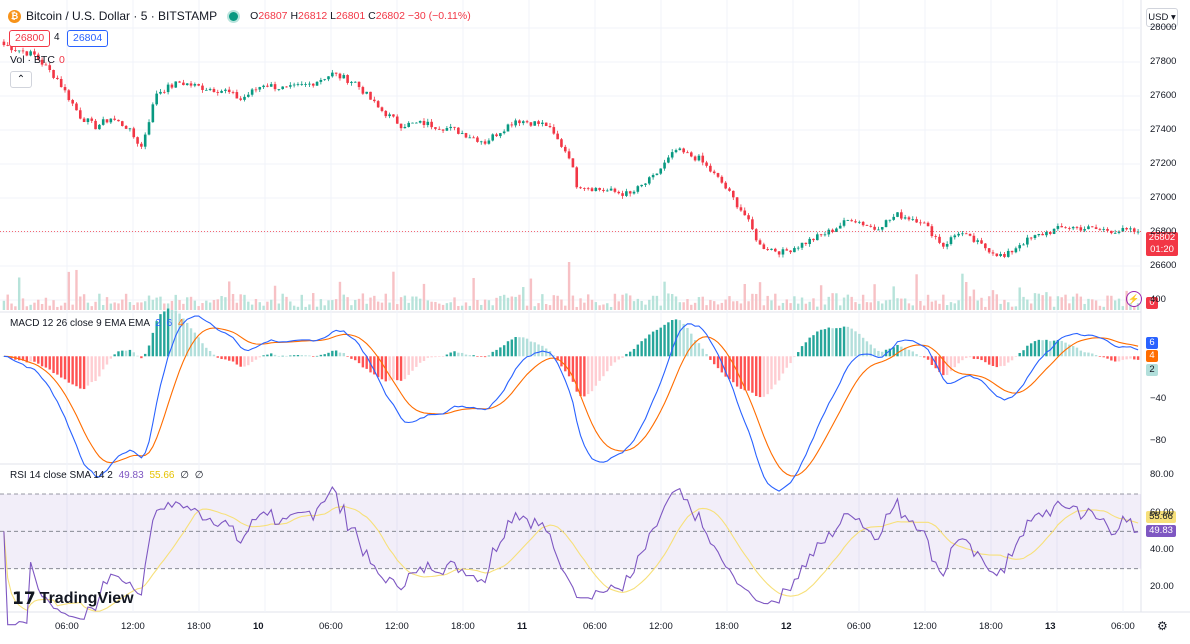 The width and height of the screenshot is (1190, 644). Describe the element at coordinates (88, 38) in the screenshot. I see `buy-price-button: 26804` at that location.